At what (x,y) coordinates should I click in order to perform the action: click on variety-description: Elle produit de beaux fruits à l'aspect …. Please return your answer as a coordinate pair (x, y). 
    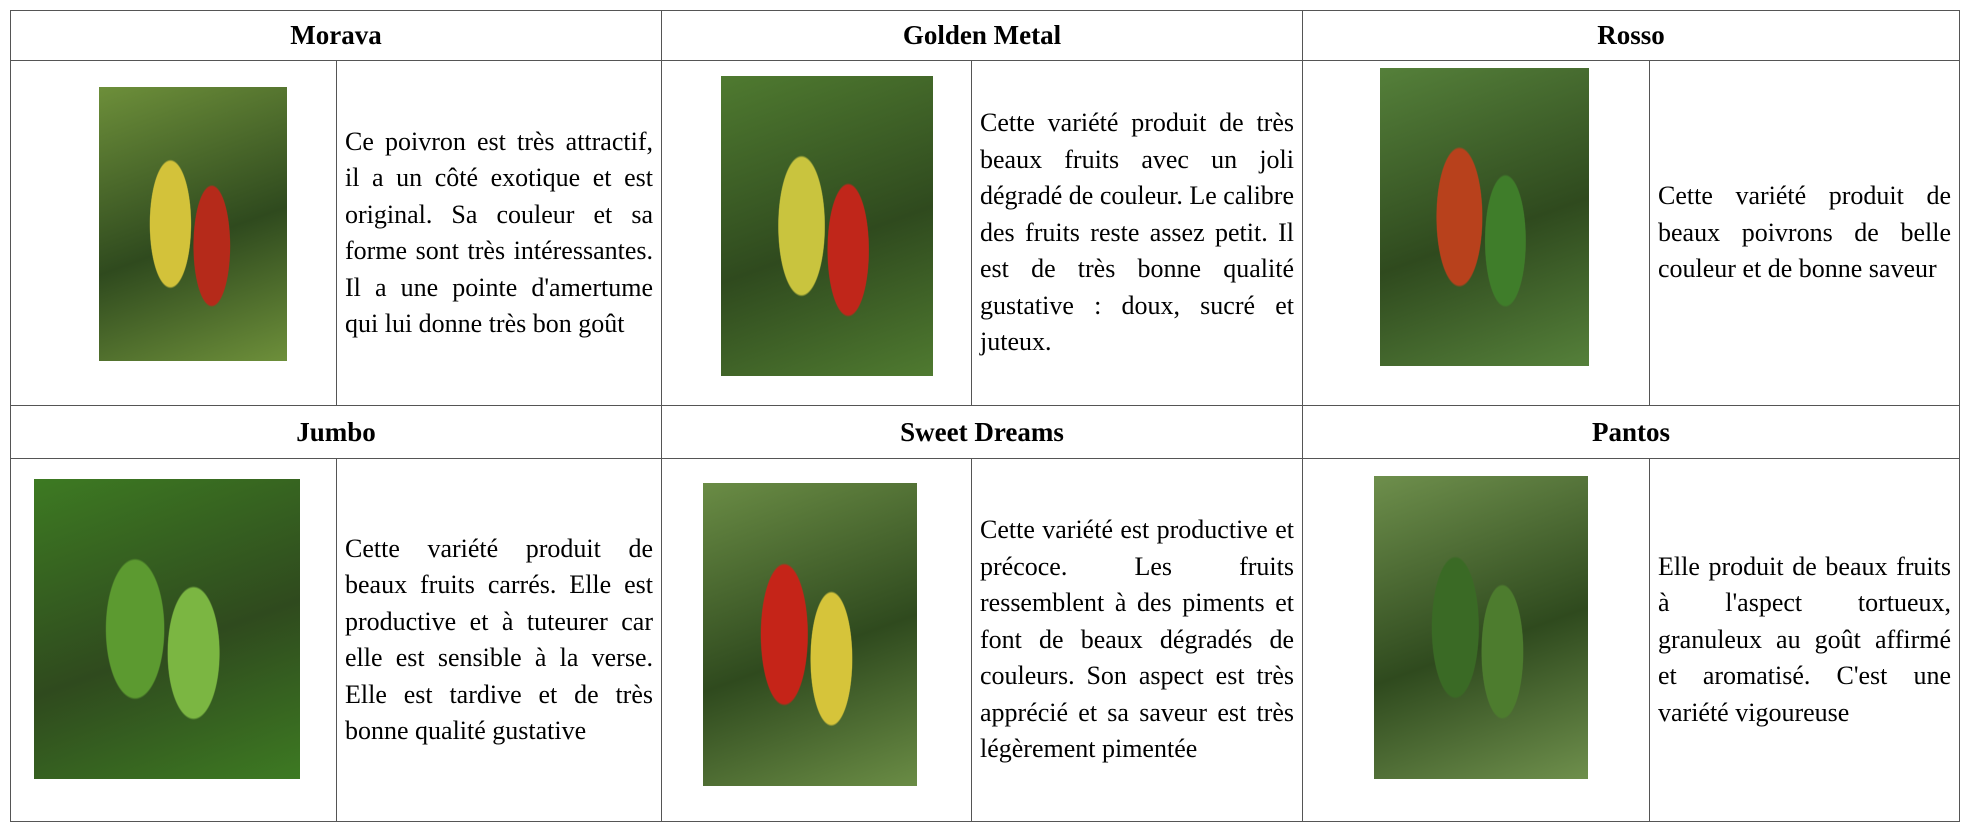
    Looking at the image, I should click on (1804, 640).